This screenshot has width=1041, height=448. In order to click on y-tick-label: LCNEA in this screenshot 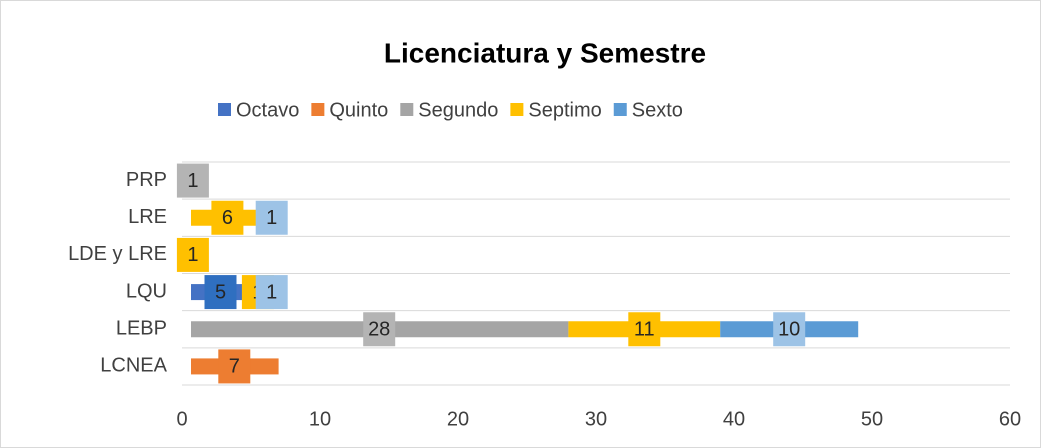, I will do `click(133, 366)`.